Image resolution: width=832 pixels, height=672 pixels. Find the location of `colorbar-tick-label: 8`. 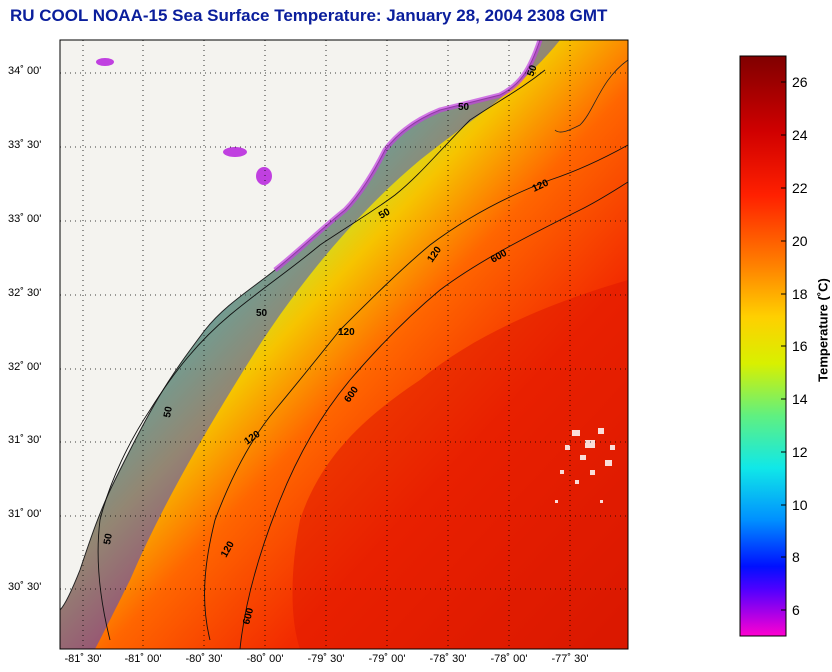

colorbar-tick-label: 8 is located at coordinates (796, 557).